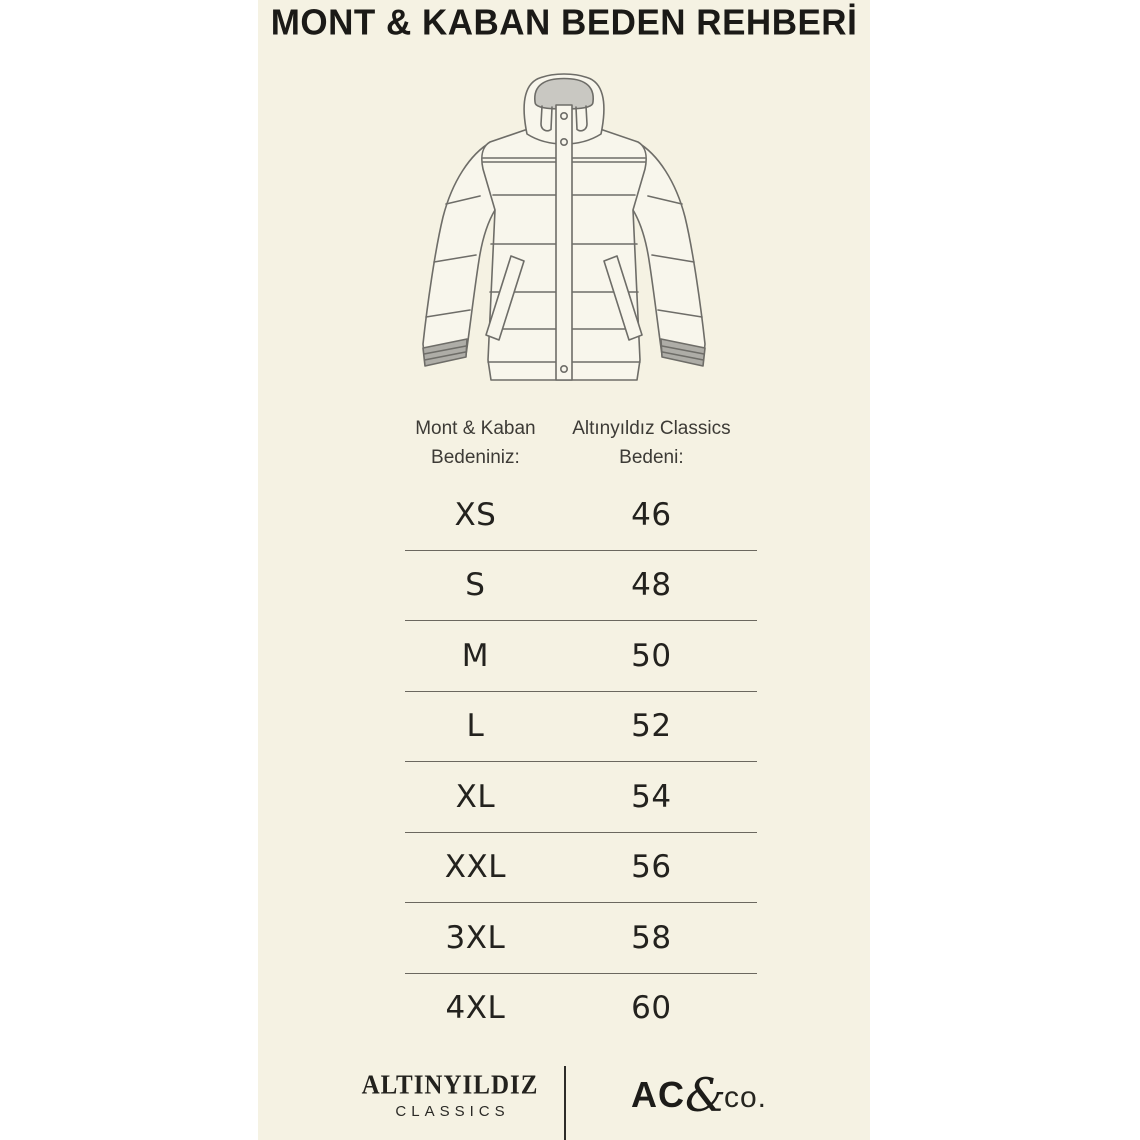 The image size is (1140, 1140). Describe the element at coordinates (651, 458) in the screenshot. I see `column-header-line: Bedeni:` at that location.